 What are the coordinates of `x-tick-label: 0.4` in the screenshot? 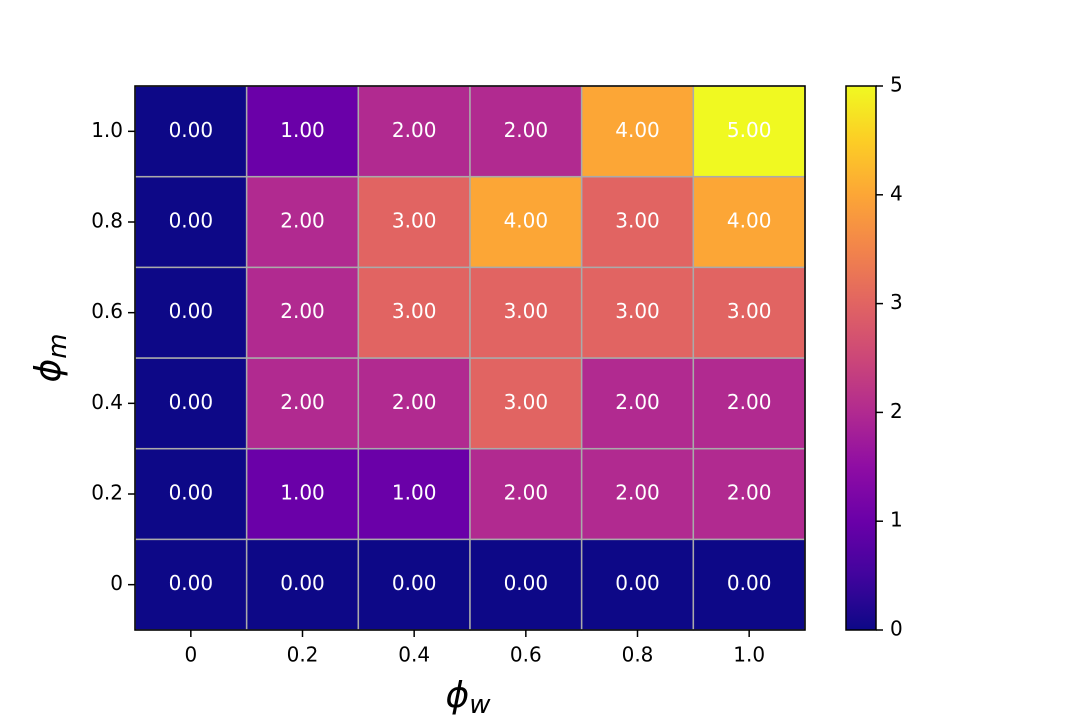 It's located at (414, 655).